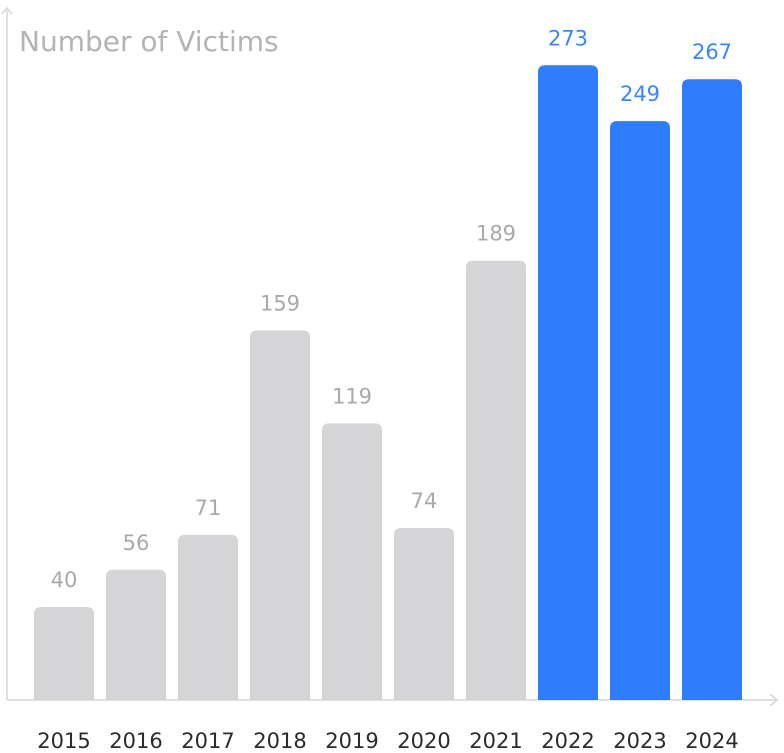 This screenshot has height=753, width=784. Describe the element at coordinates (136, 543) in the screenshot. I see `bar-value-label-2016: 56` at that location.